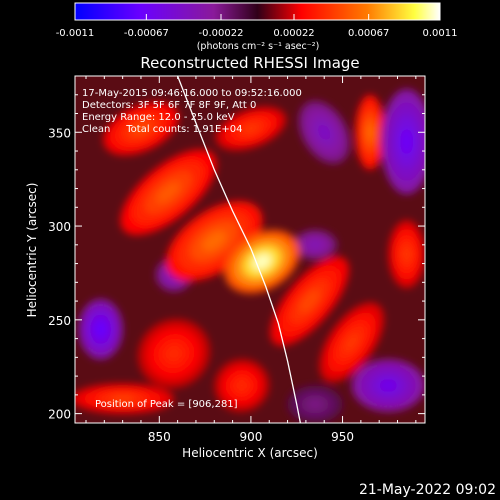 The width and height of the screenshot is (500, 500). What do you see at coordinates (75, 33) in the screenshot?
I see `colorbar-tick-label: -0.0011` at bounding box center [75, 33].